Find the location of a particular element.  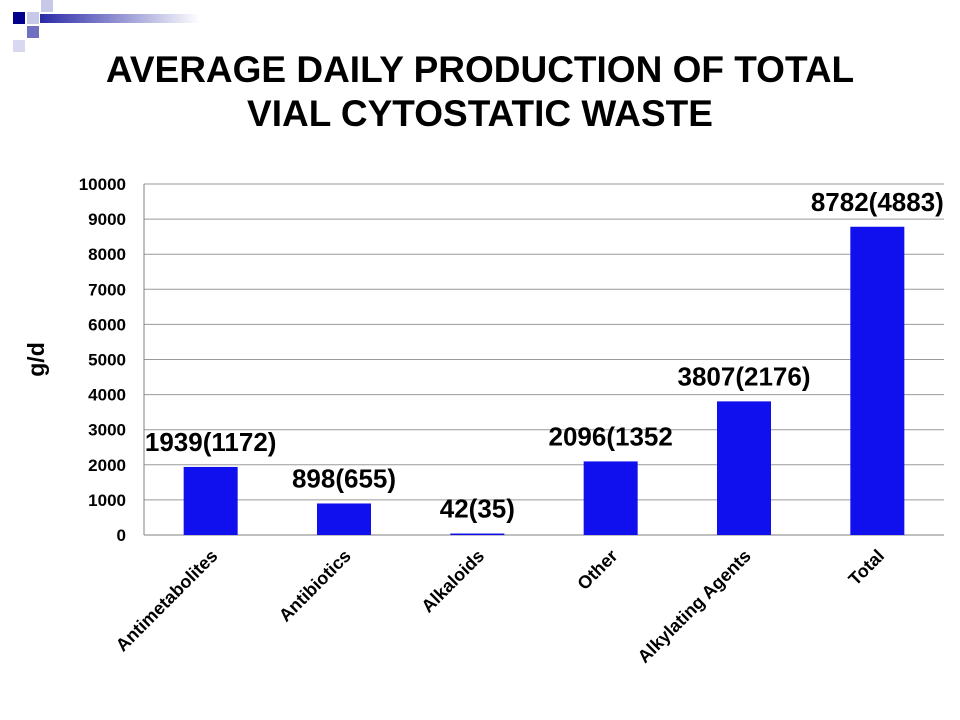

data-label: 42(35) is located at coordinates (477, 509).